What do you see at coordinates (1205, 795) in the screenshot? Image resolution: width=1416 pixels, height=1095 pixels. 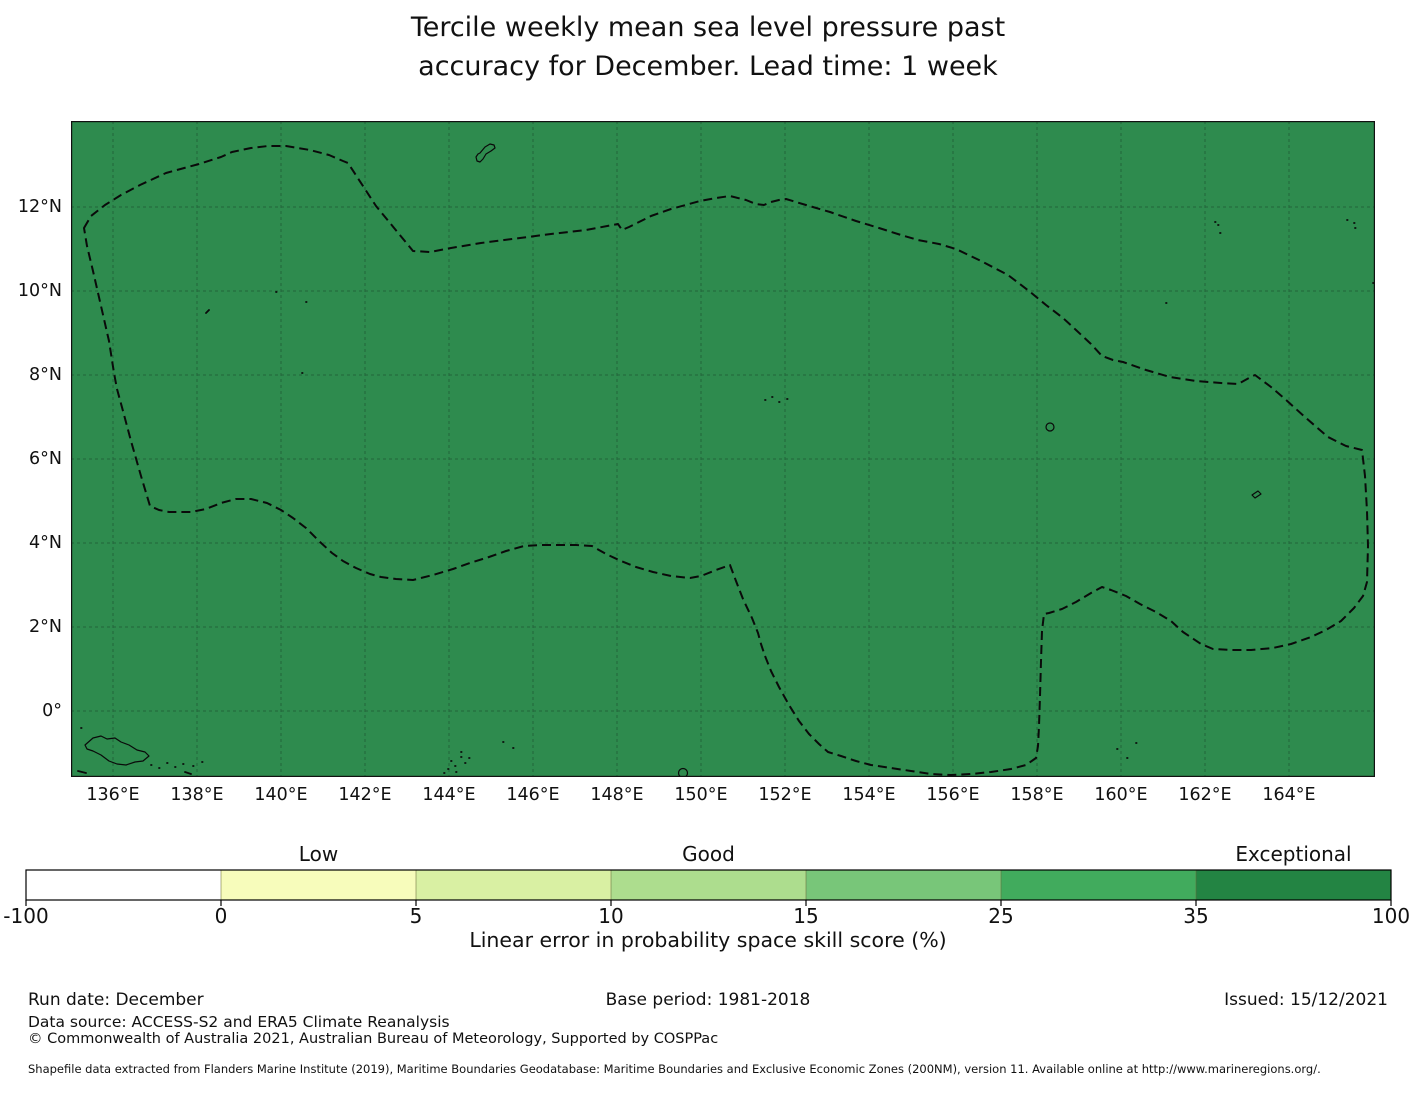 I see `x-tick-label: 162°E` at bounding box center [1205, 795].